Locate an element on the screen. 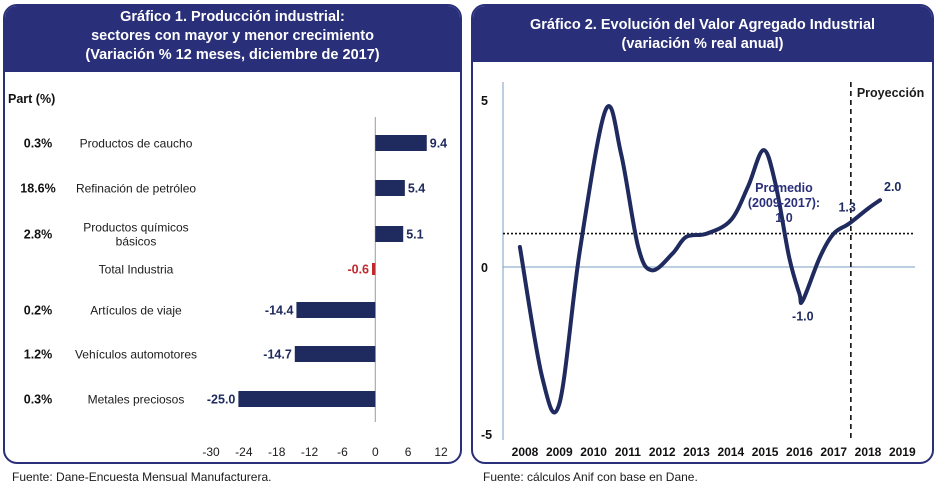  bar-value-label: 5.4 is located at coordinates (416, 189).